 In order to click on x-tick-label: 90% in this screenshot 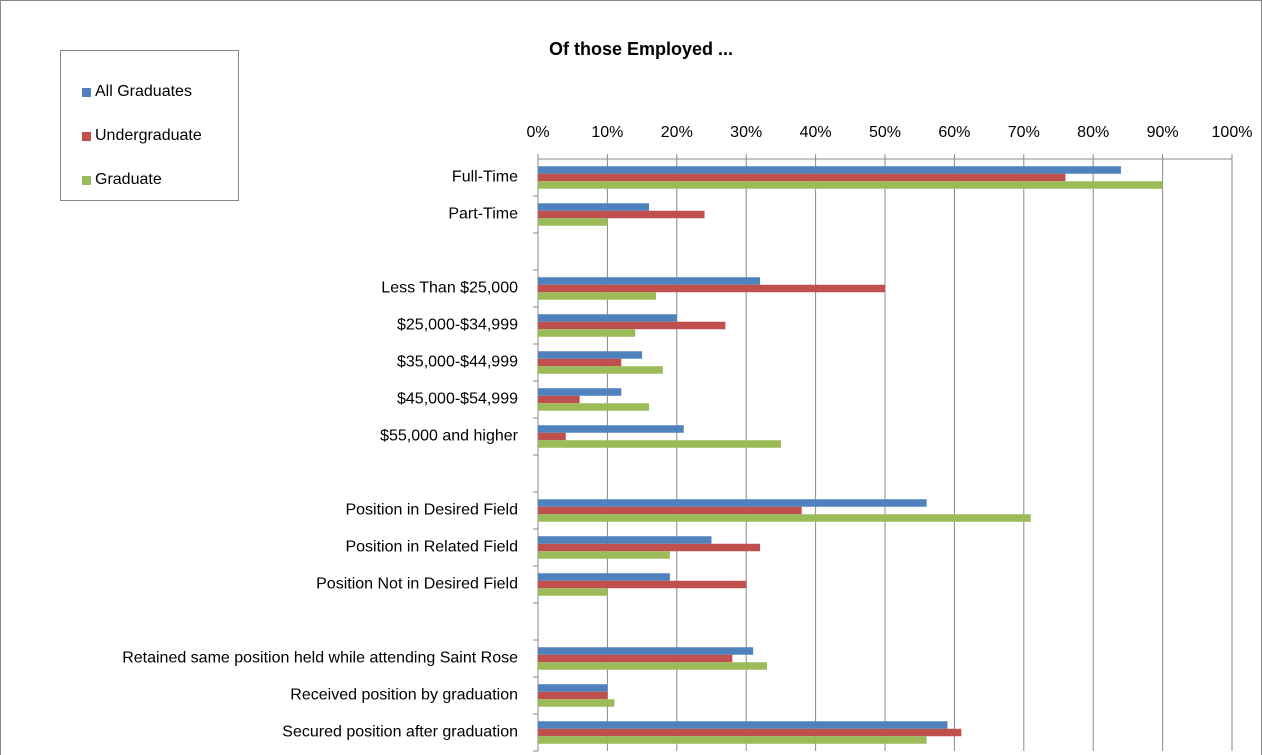, I will do `click(1163, 132)`.